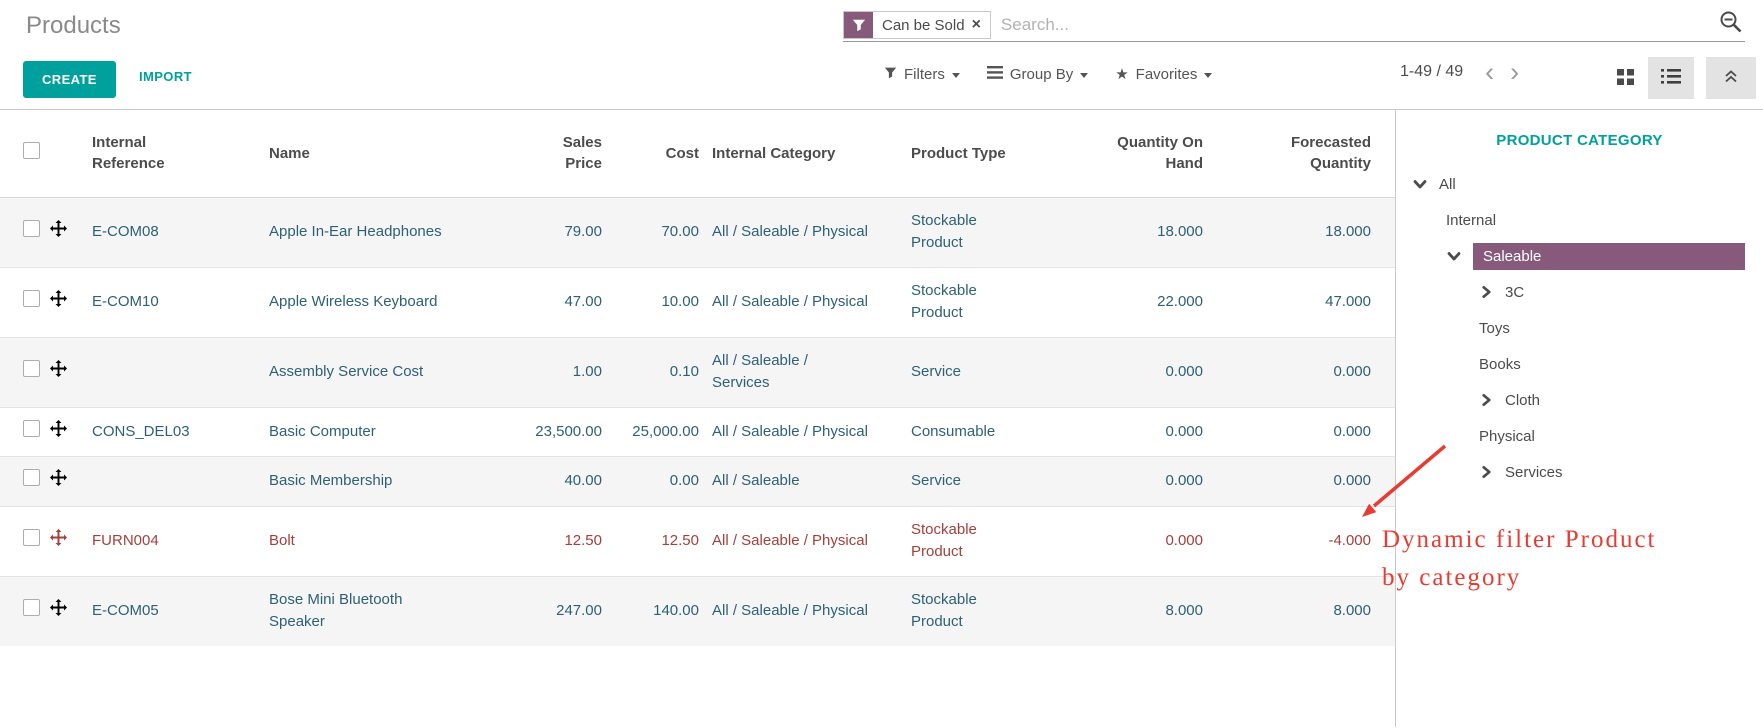 This screenshot has width=1763, height=728. I want to click on category-item-physical: Physical, so click(1507, 436).